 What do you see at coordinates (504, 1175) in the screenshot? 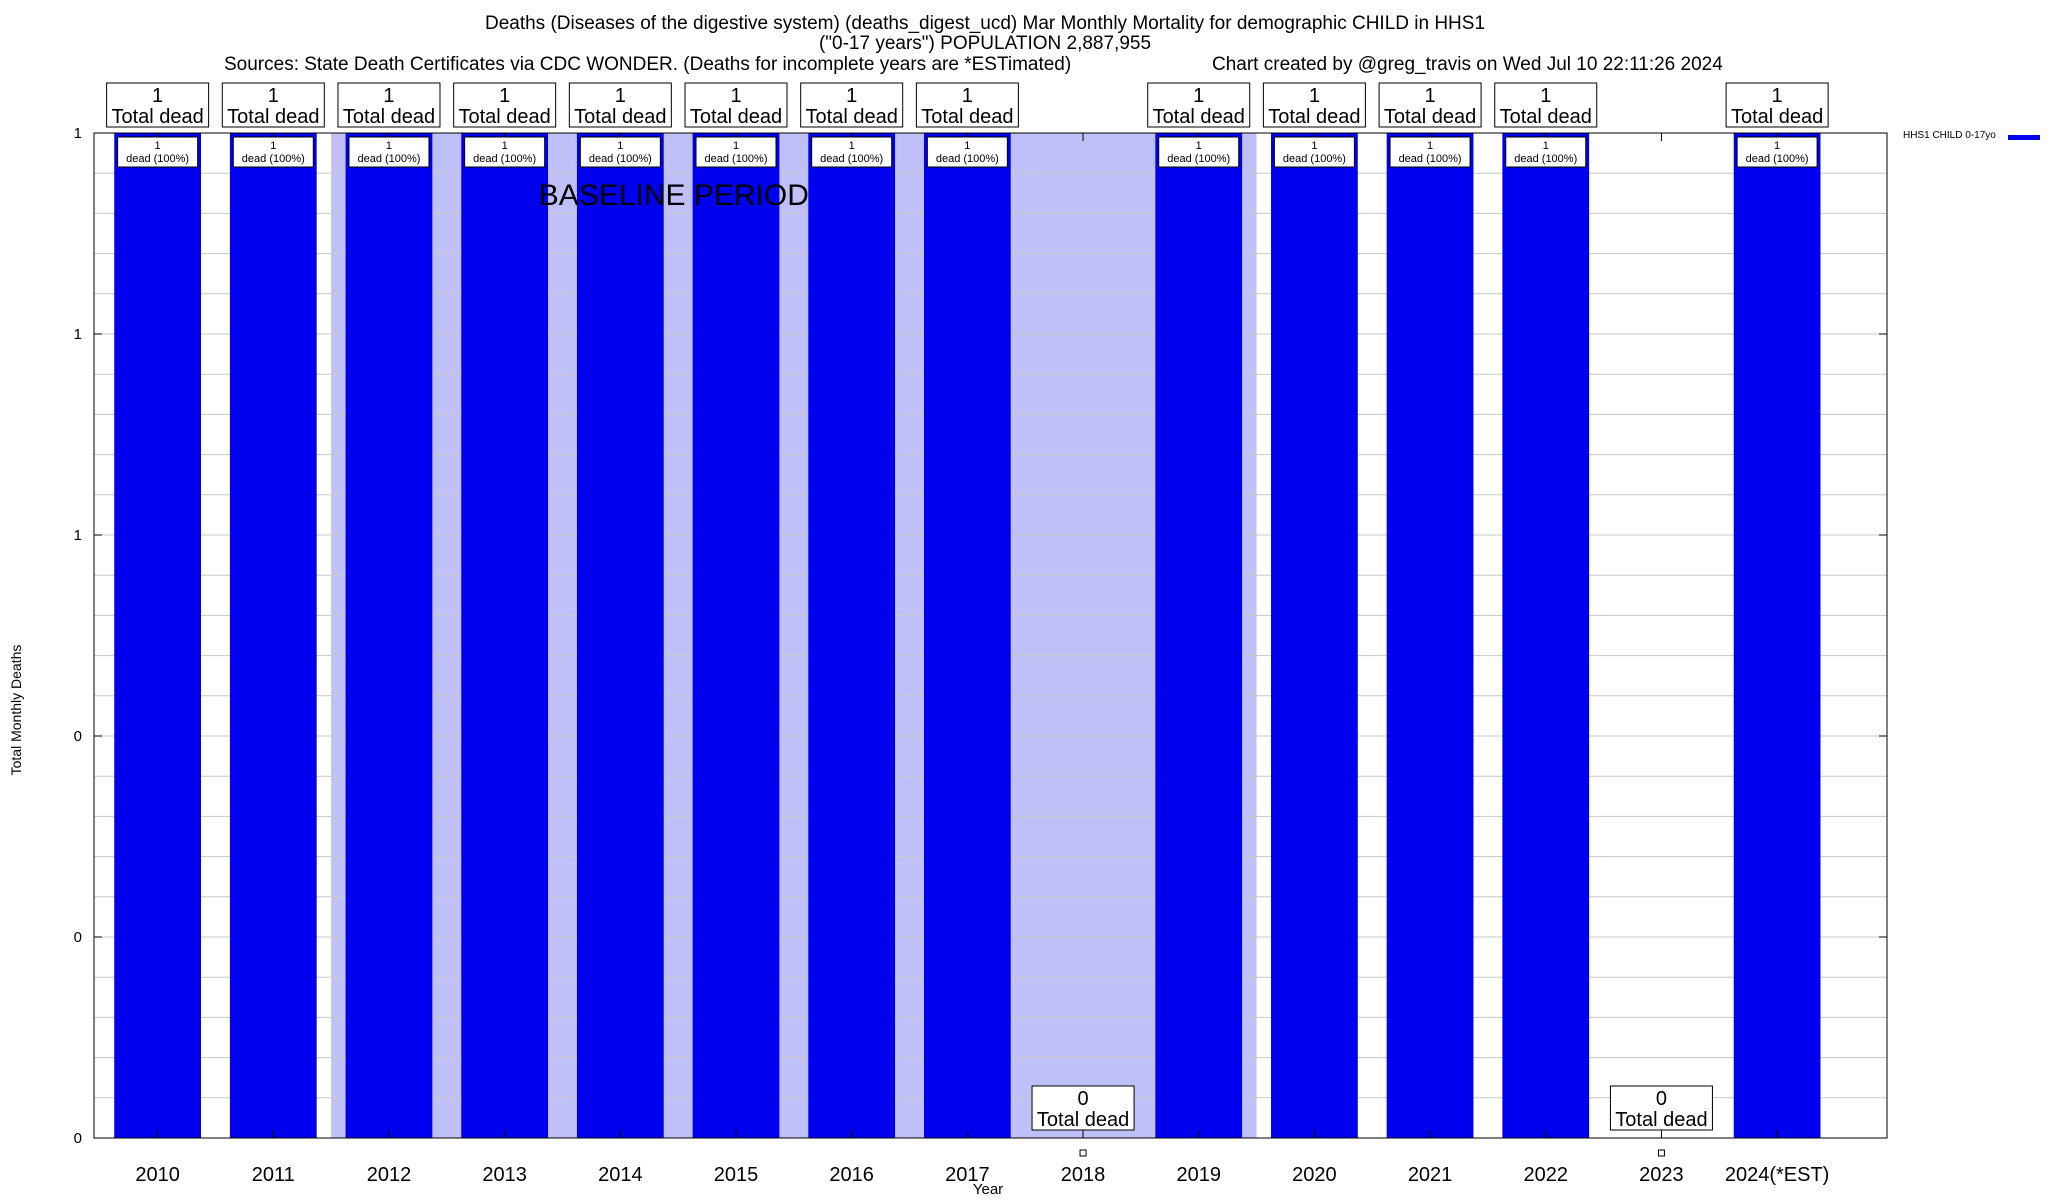
I see `x-tick-label: 2013` at bounding box center [504, 1175].